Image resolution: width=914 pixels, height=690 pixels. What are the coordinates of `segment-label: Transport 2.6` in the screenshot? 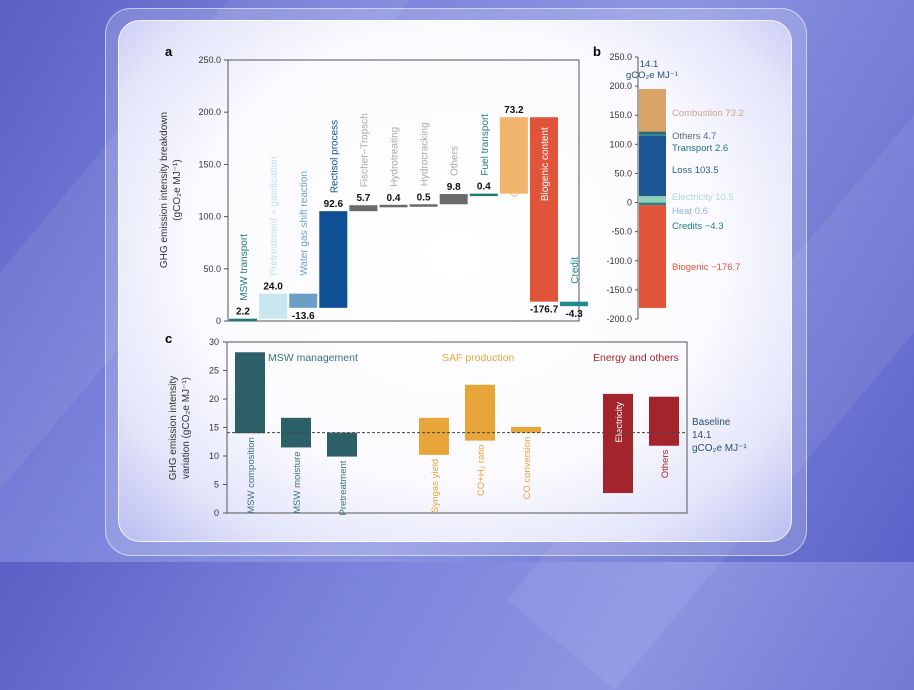 It's located at (700, 148).